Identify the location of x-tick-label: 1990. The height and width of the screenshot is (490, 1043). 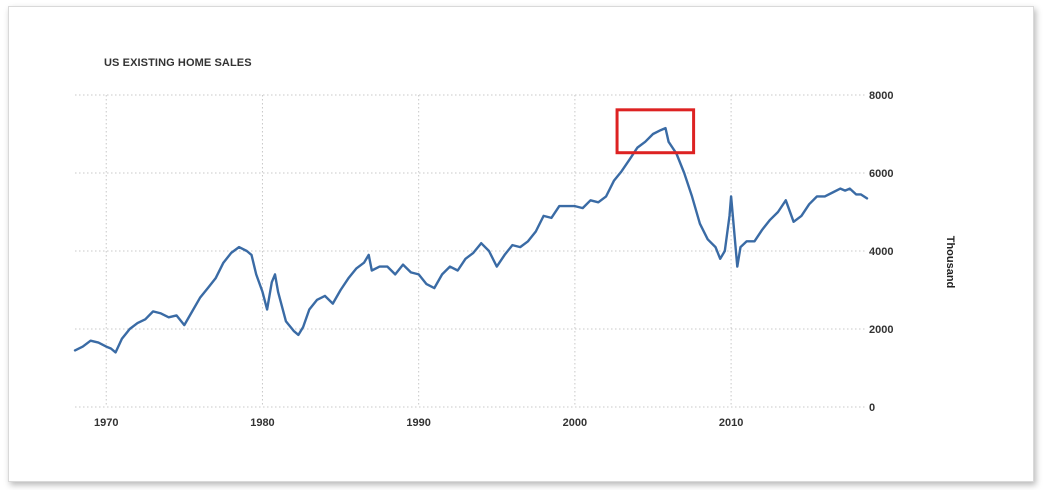
(418, 423).